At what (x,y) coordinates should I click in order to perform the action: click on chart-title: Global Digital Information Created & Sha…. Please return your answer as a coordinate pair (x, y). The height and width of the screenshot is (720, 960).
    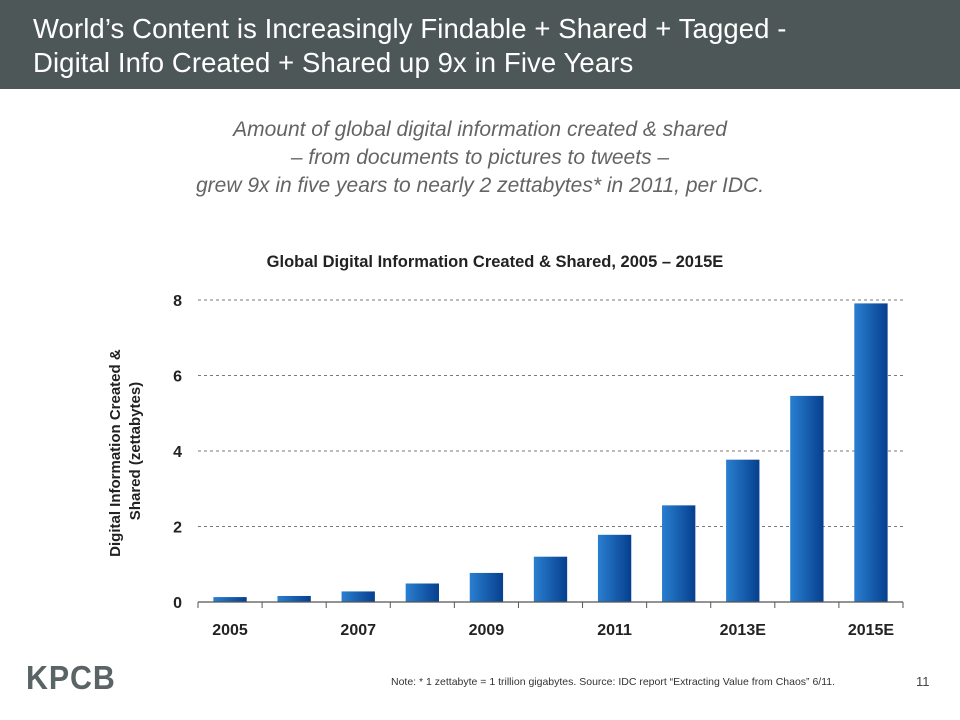
    Looking at the image, I should click on (495, 262).